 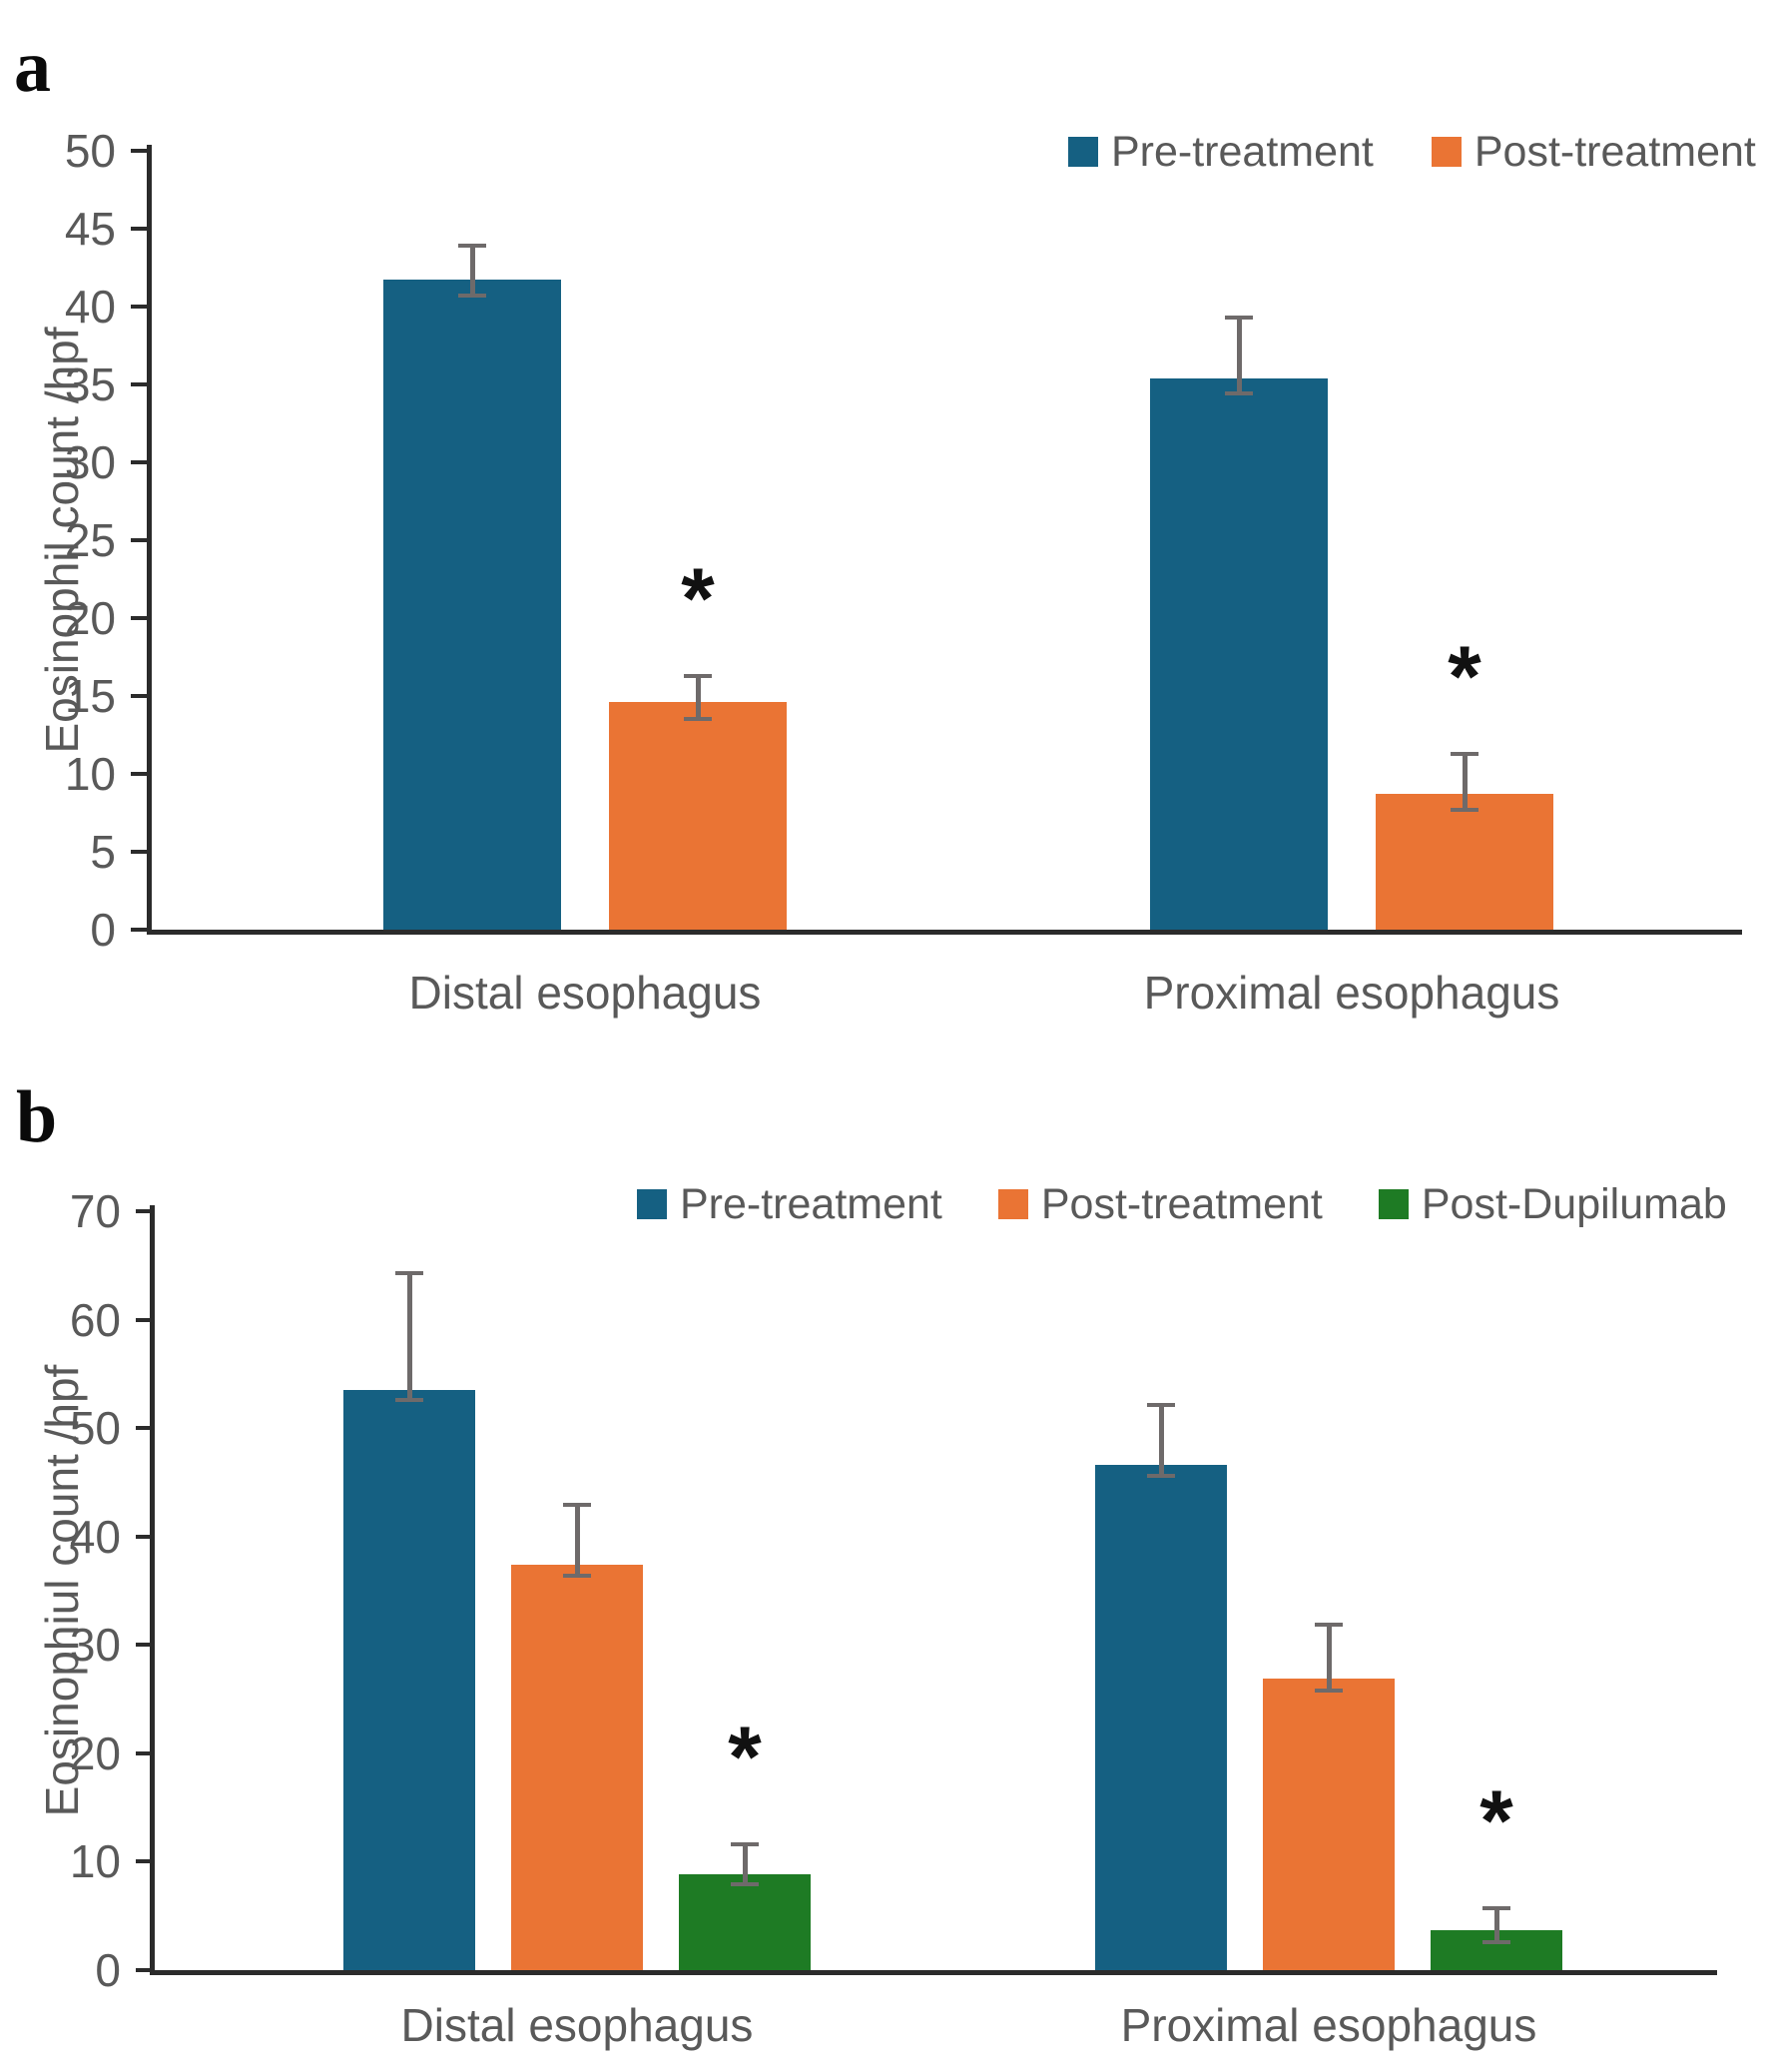 I want to click on legend-label-post-dupilumab: Post-Dupilumab, so click(x=1574, y=1204).